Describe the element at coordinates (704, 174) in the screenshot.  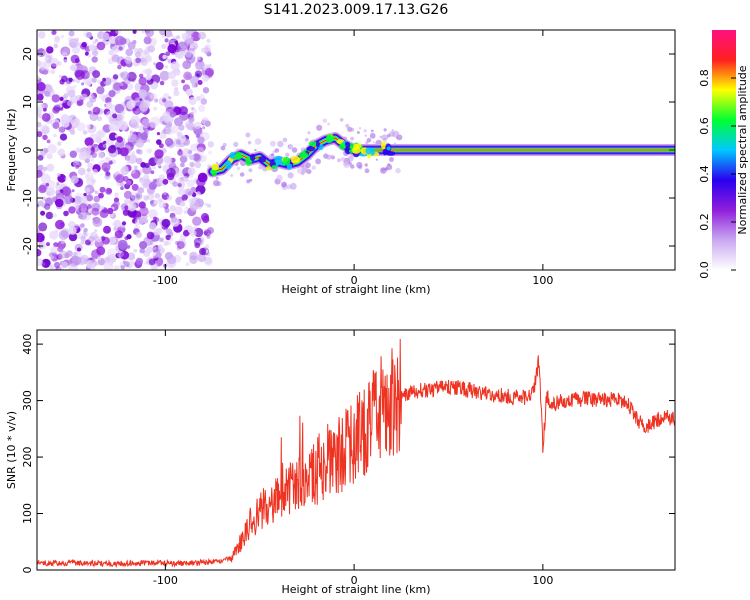
I see `colorbar-tick-label: 0.4` at that location.